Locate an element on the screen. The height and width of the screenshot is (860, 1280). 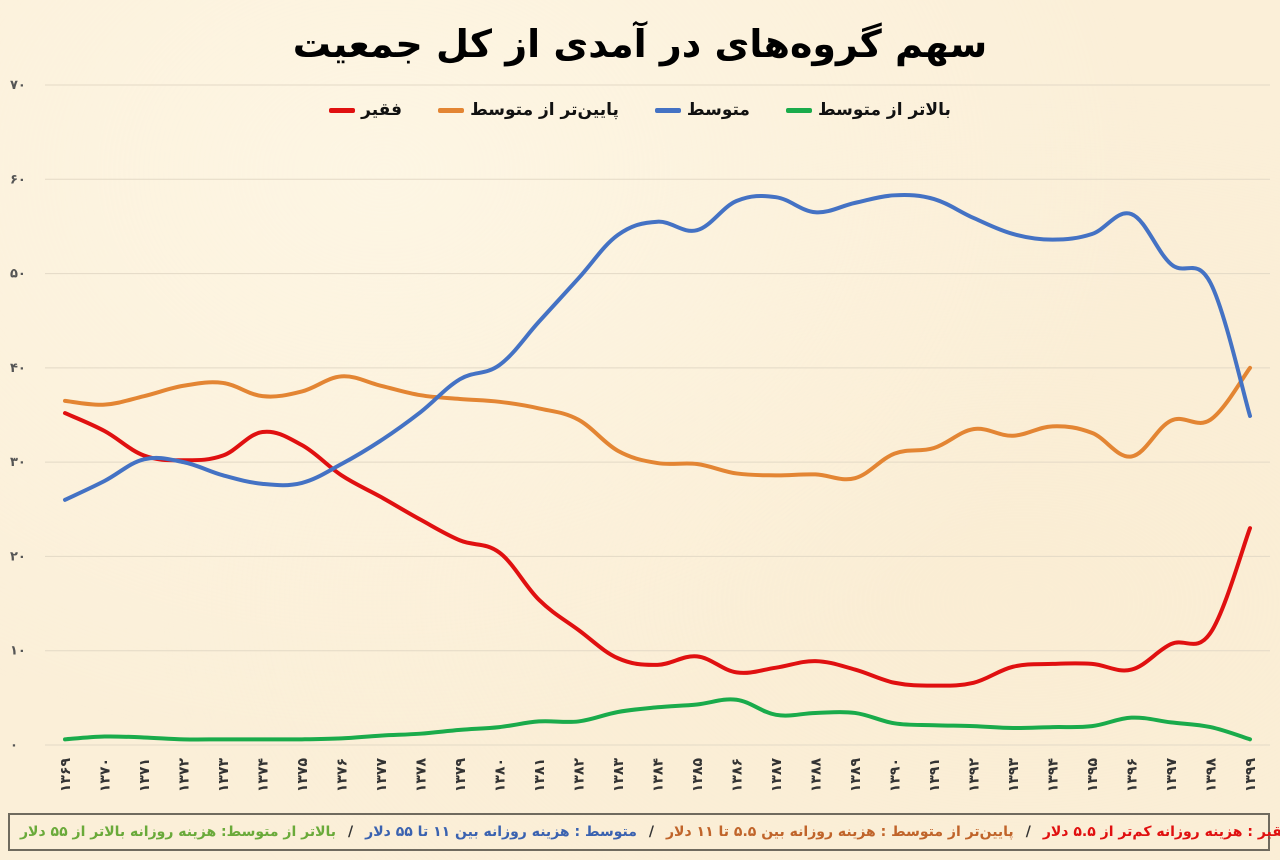
x-tick-label: ۱۳۸۵ is located at coordinates (698, 775).